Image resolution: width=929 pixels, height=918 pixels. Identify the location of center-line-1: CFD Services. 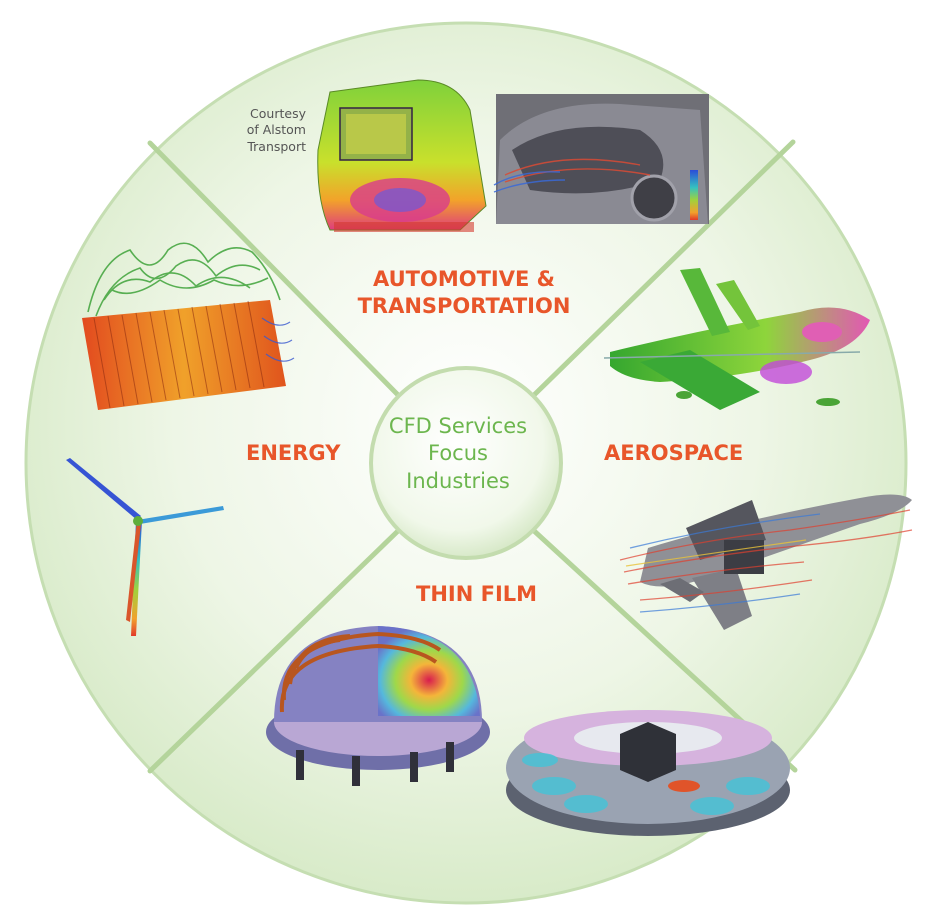
(458, 426).